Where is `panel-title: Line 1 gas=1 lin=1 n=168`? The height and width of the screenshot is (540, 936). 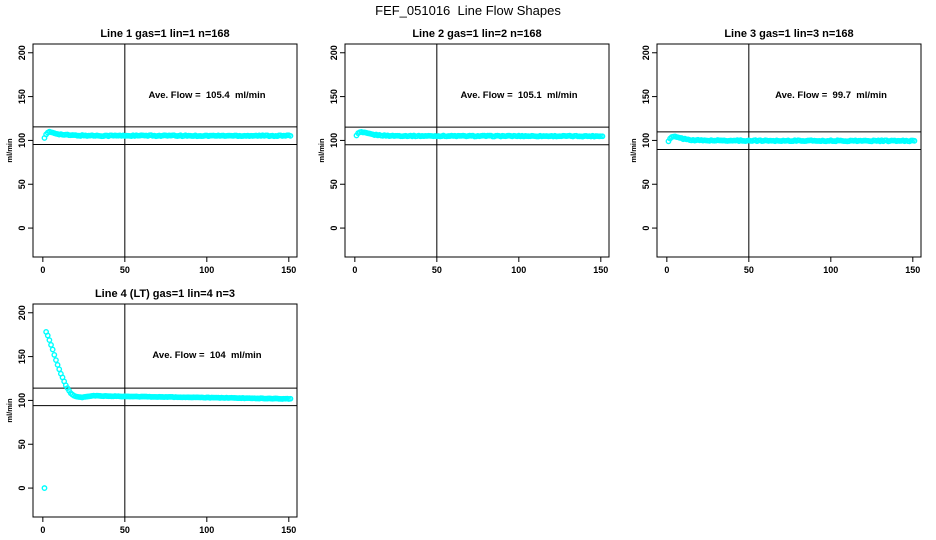 panel-title: Line 1 gas=1 lin=1 n=168 is located at coordinates (165, 34).